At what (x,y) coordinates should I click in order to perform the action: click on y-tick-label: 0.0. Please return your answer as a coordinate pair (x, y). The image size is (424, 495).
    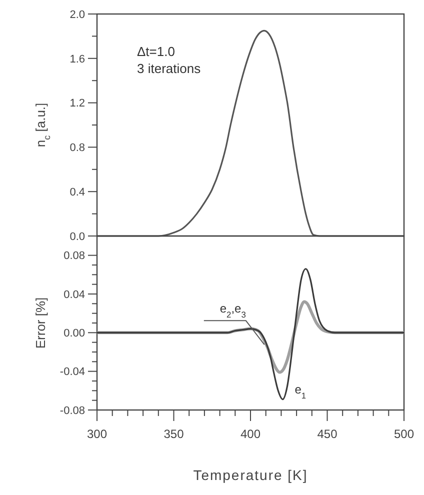
    Looking at the image, I should click on (77, 236).